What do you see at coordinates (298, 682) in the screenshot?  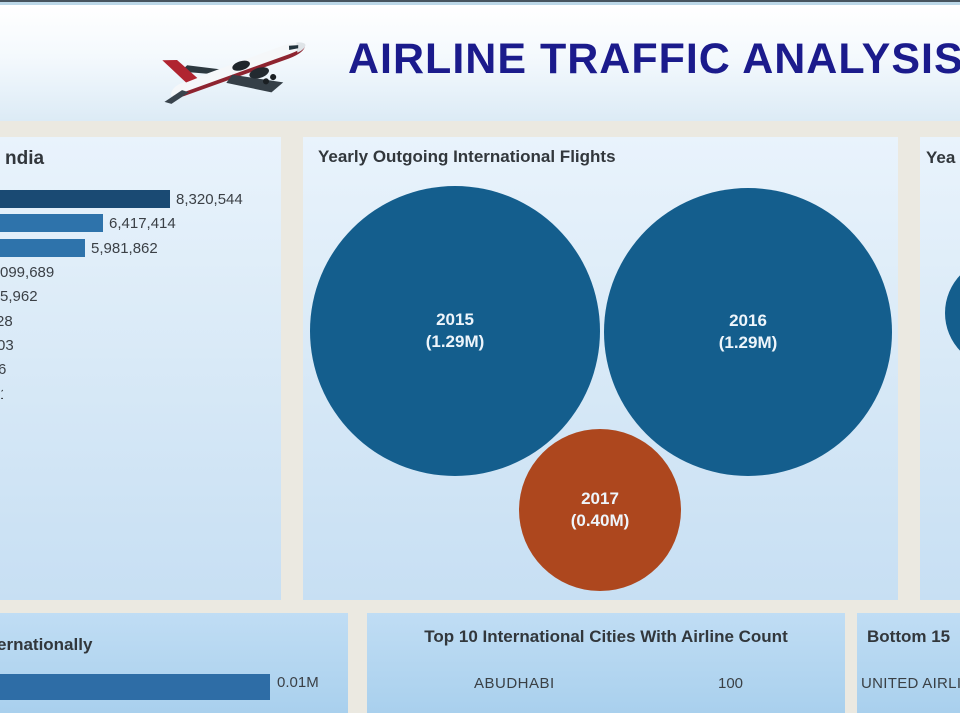 I see `bar-value-label: 0.01M` at bounding box center [298, 682].